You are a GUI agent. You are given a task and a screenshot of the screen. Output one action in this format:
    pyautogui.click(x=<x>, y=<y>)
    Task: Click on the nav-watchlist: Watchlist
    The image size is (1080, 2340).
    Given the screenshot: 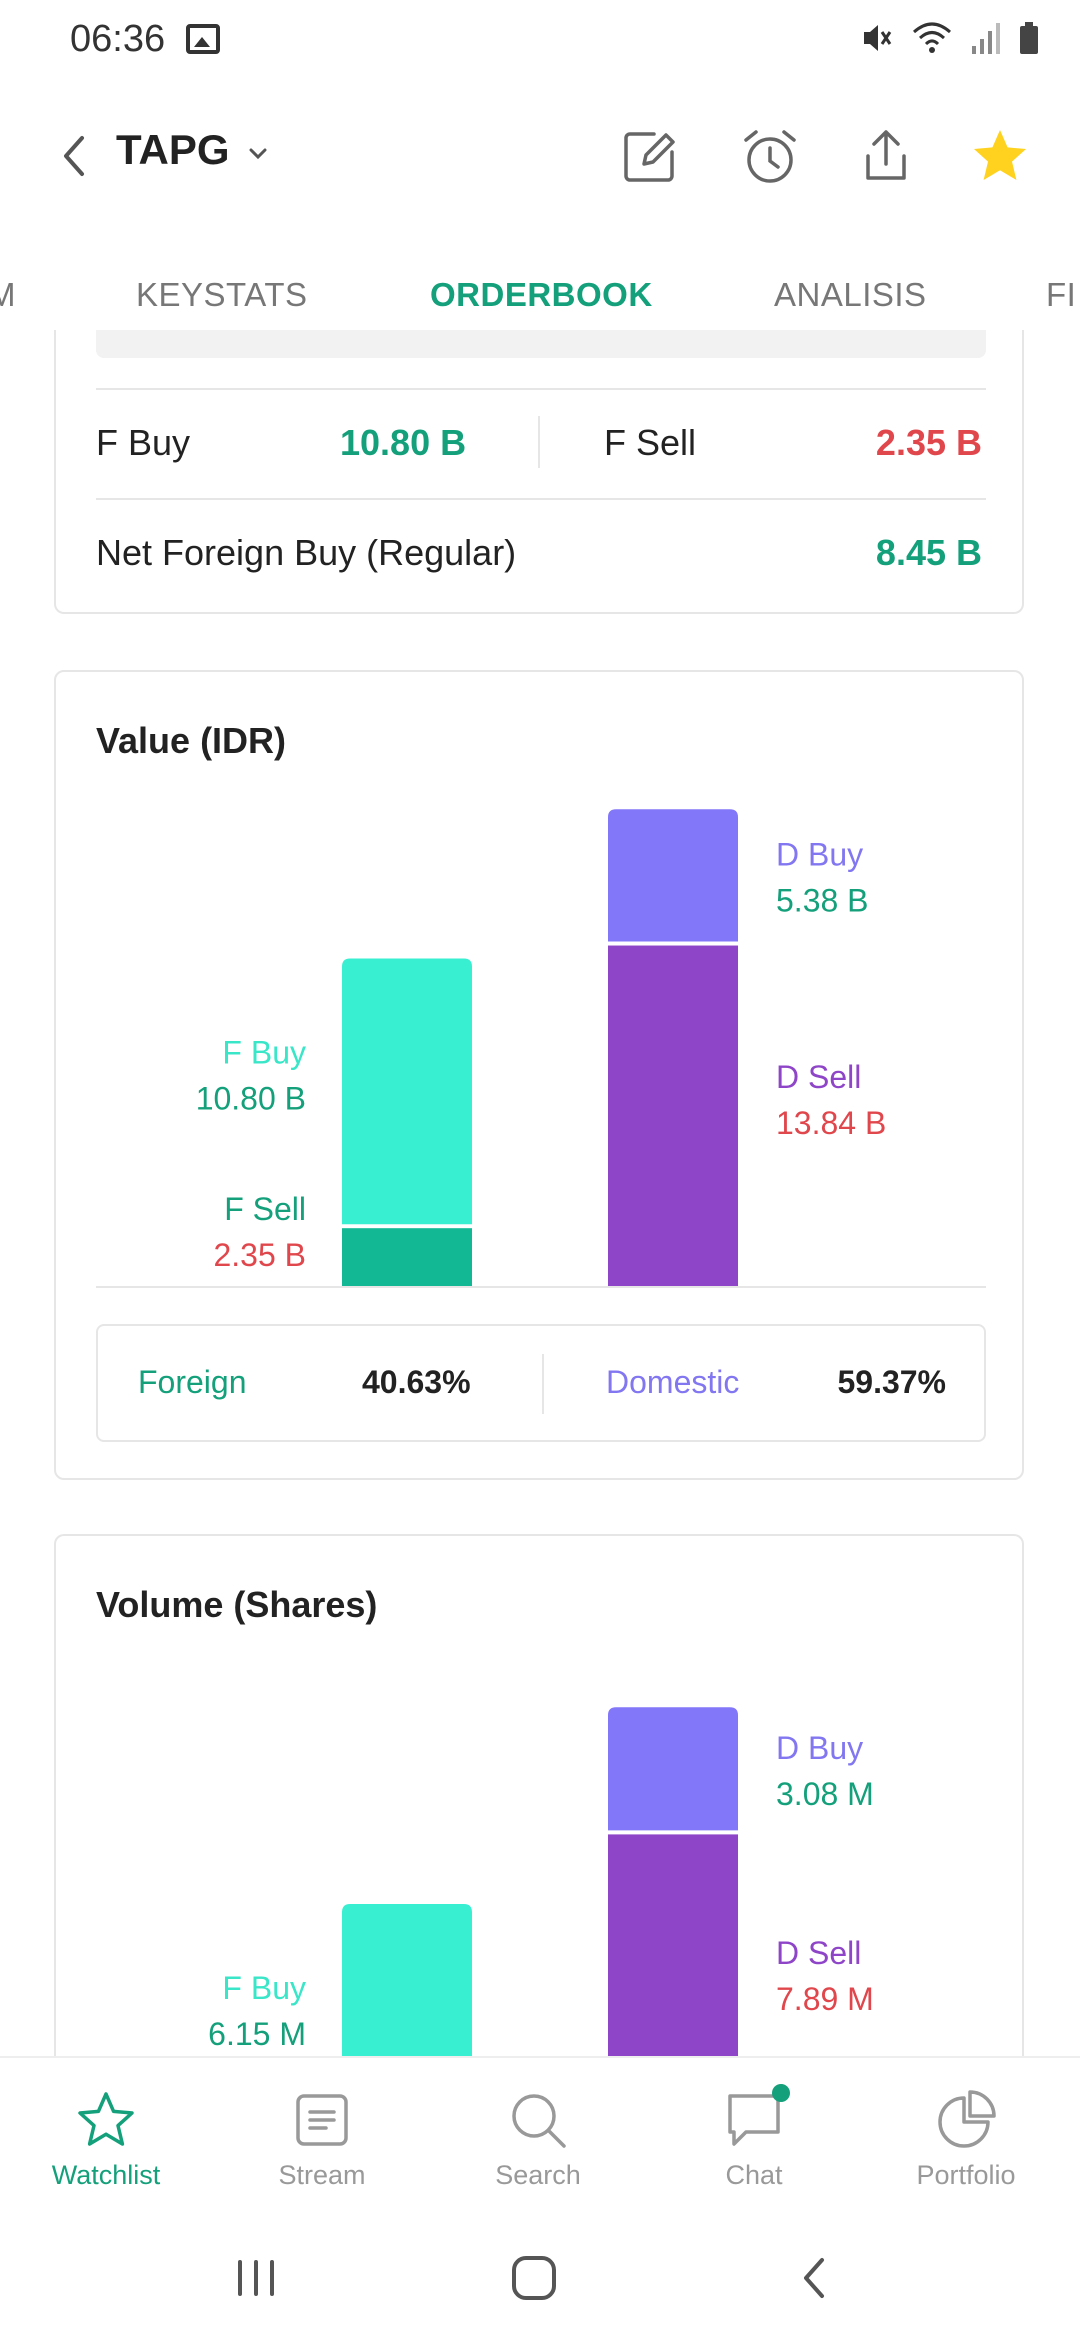 What is the action you would take?
    pyautogui.click(x=106, y=2139)
    